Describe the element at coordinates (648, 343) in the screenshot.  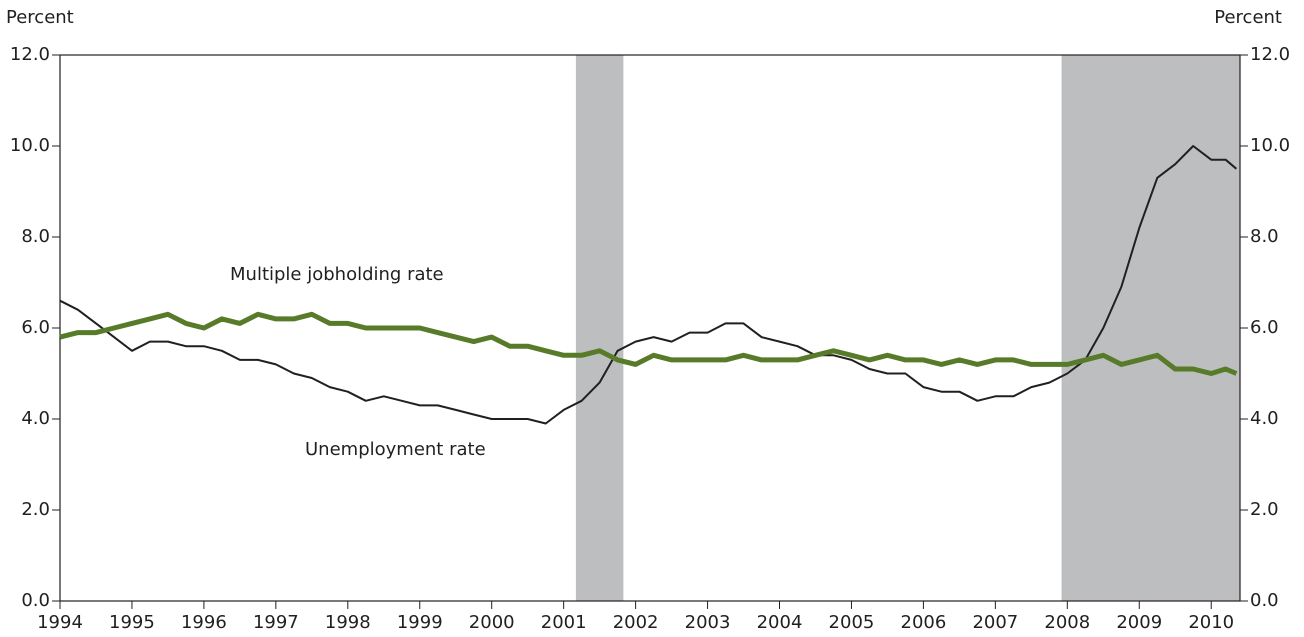
I see `series-line` at that location.